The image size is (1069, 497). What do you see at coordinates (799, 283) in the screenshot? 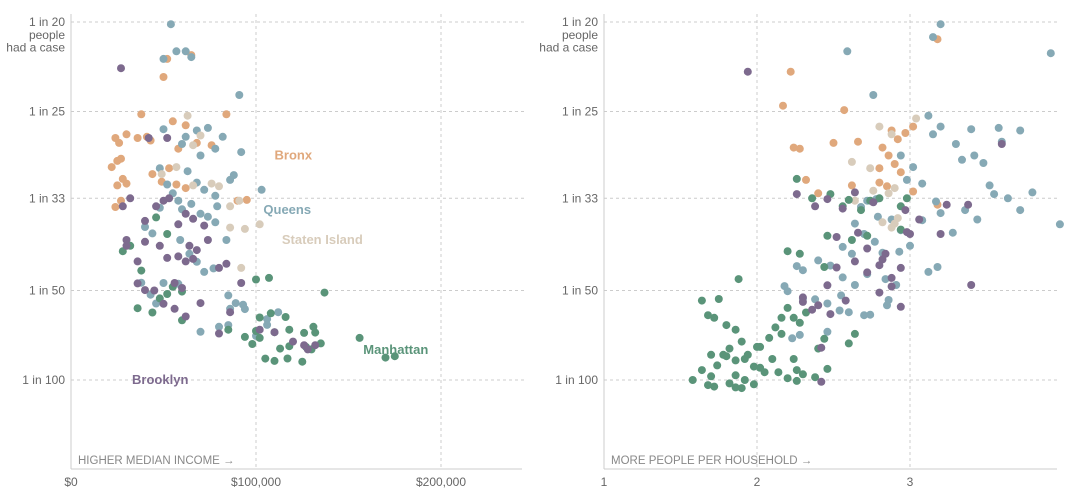
I see `series-manhattan` at bounding box center [799, 283].